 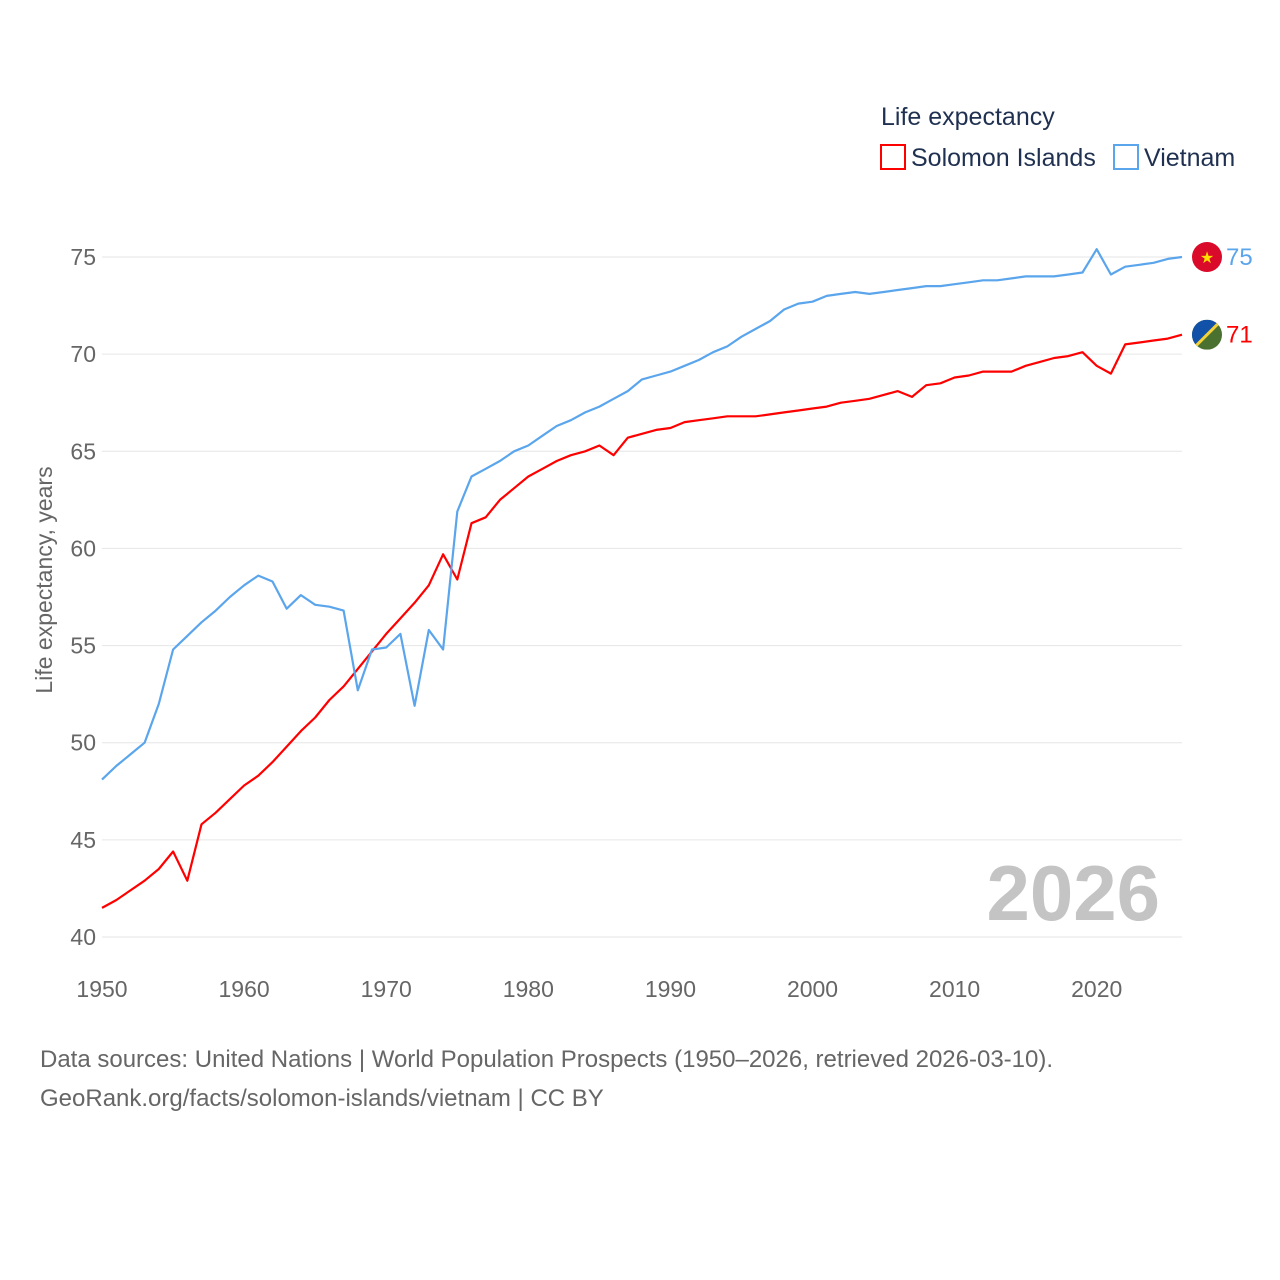 What do you see at coordinates (83, 597) in the screenshot?
I see `y-axis-ticks: 40 45 50 55 60 65 70 75` at bounding box center [83, 597].